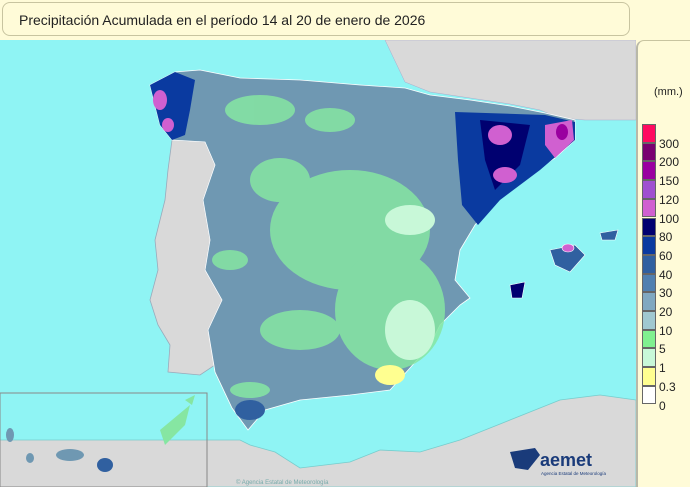 The image size is (690, 487). Describe the element at coordinates (564, 264) in the screenshot. I see `balearic-islands` at that location.